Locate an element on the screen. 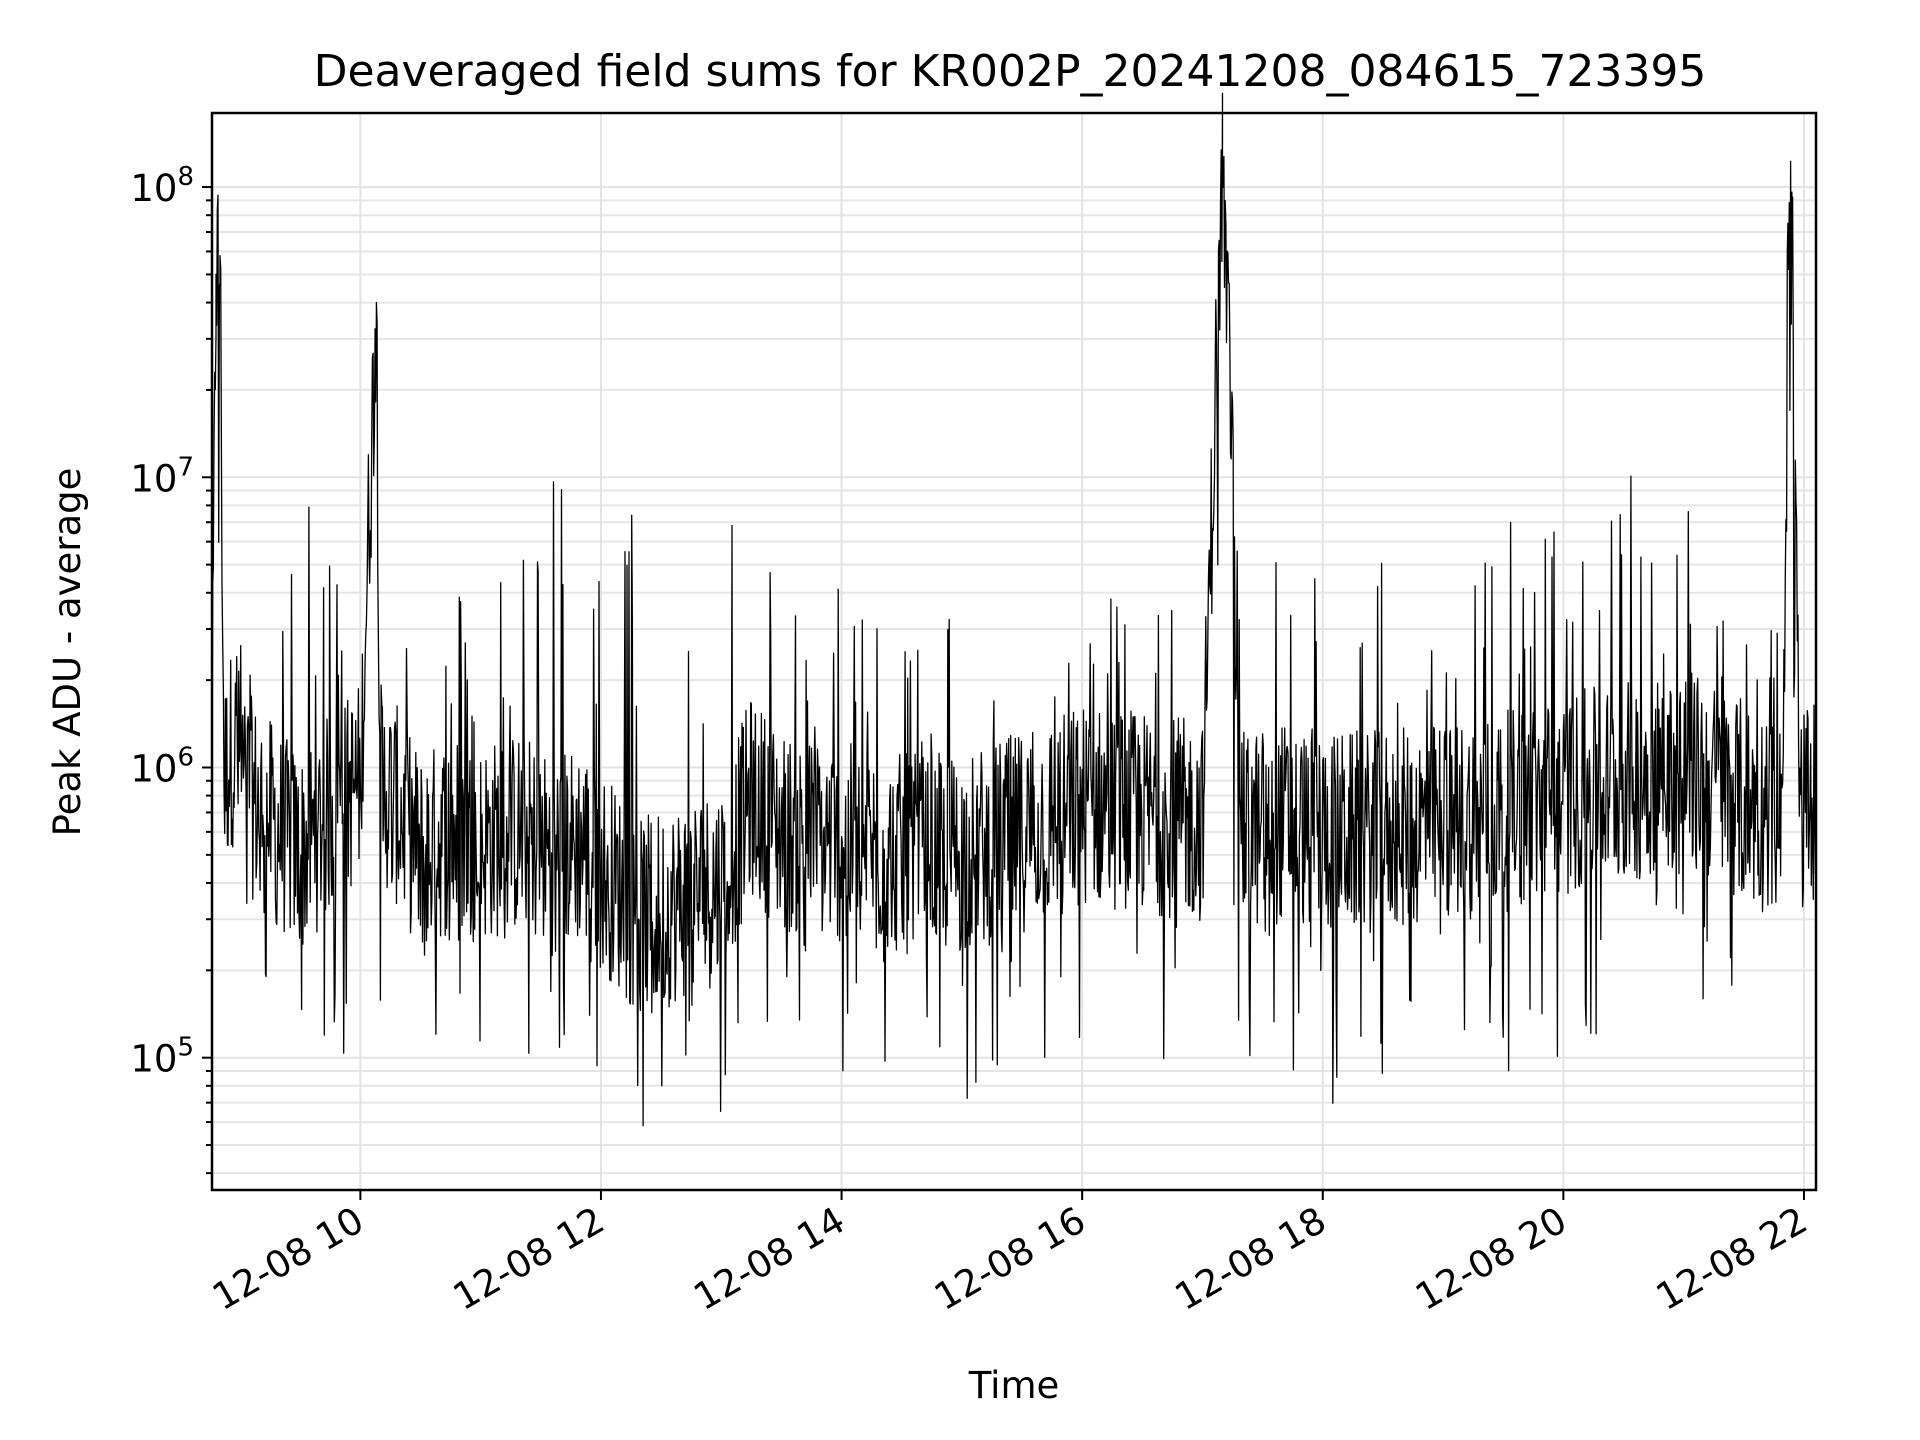 This screenshot has height=1440, width=1920. x-tick-label: 12-08 14 is located at coordinates (769, 1259).